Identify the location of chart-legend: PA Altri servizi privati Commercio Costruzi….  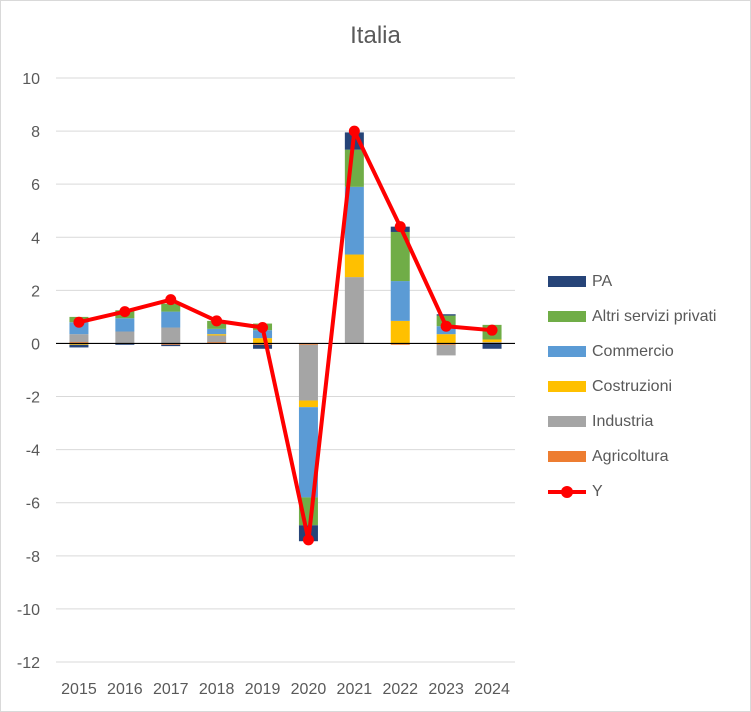
(632, 386).